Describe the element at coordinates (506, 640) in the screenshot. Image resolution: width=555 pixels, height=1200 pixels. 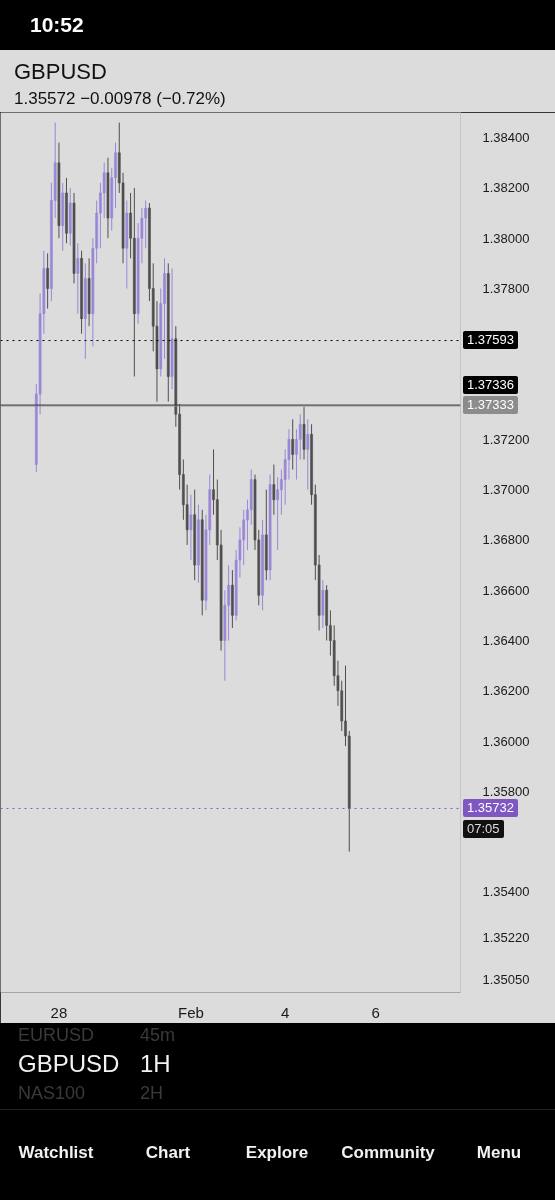
I see `y-tick-label: 1.36400` at that location.